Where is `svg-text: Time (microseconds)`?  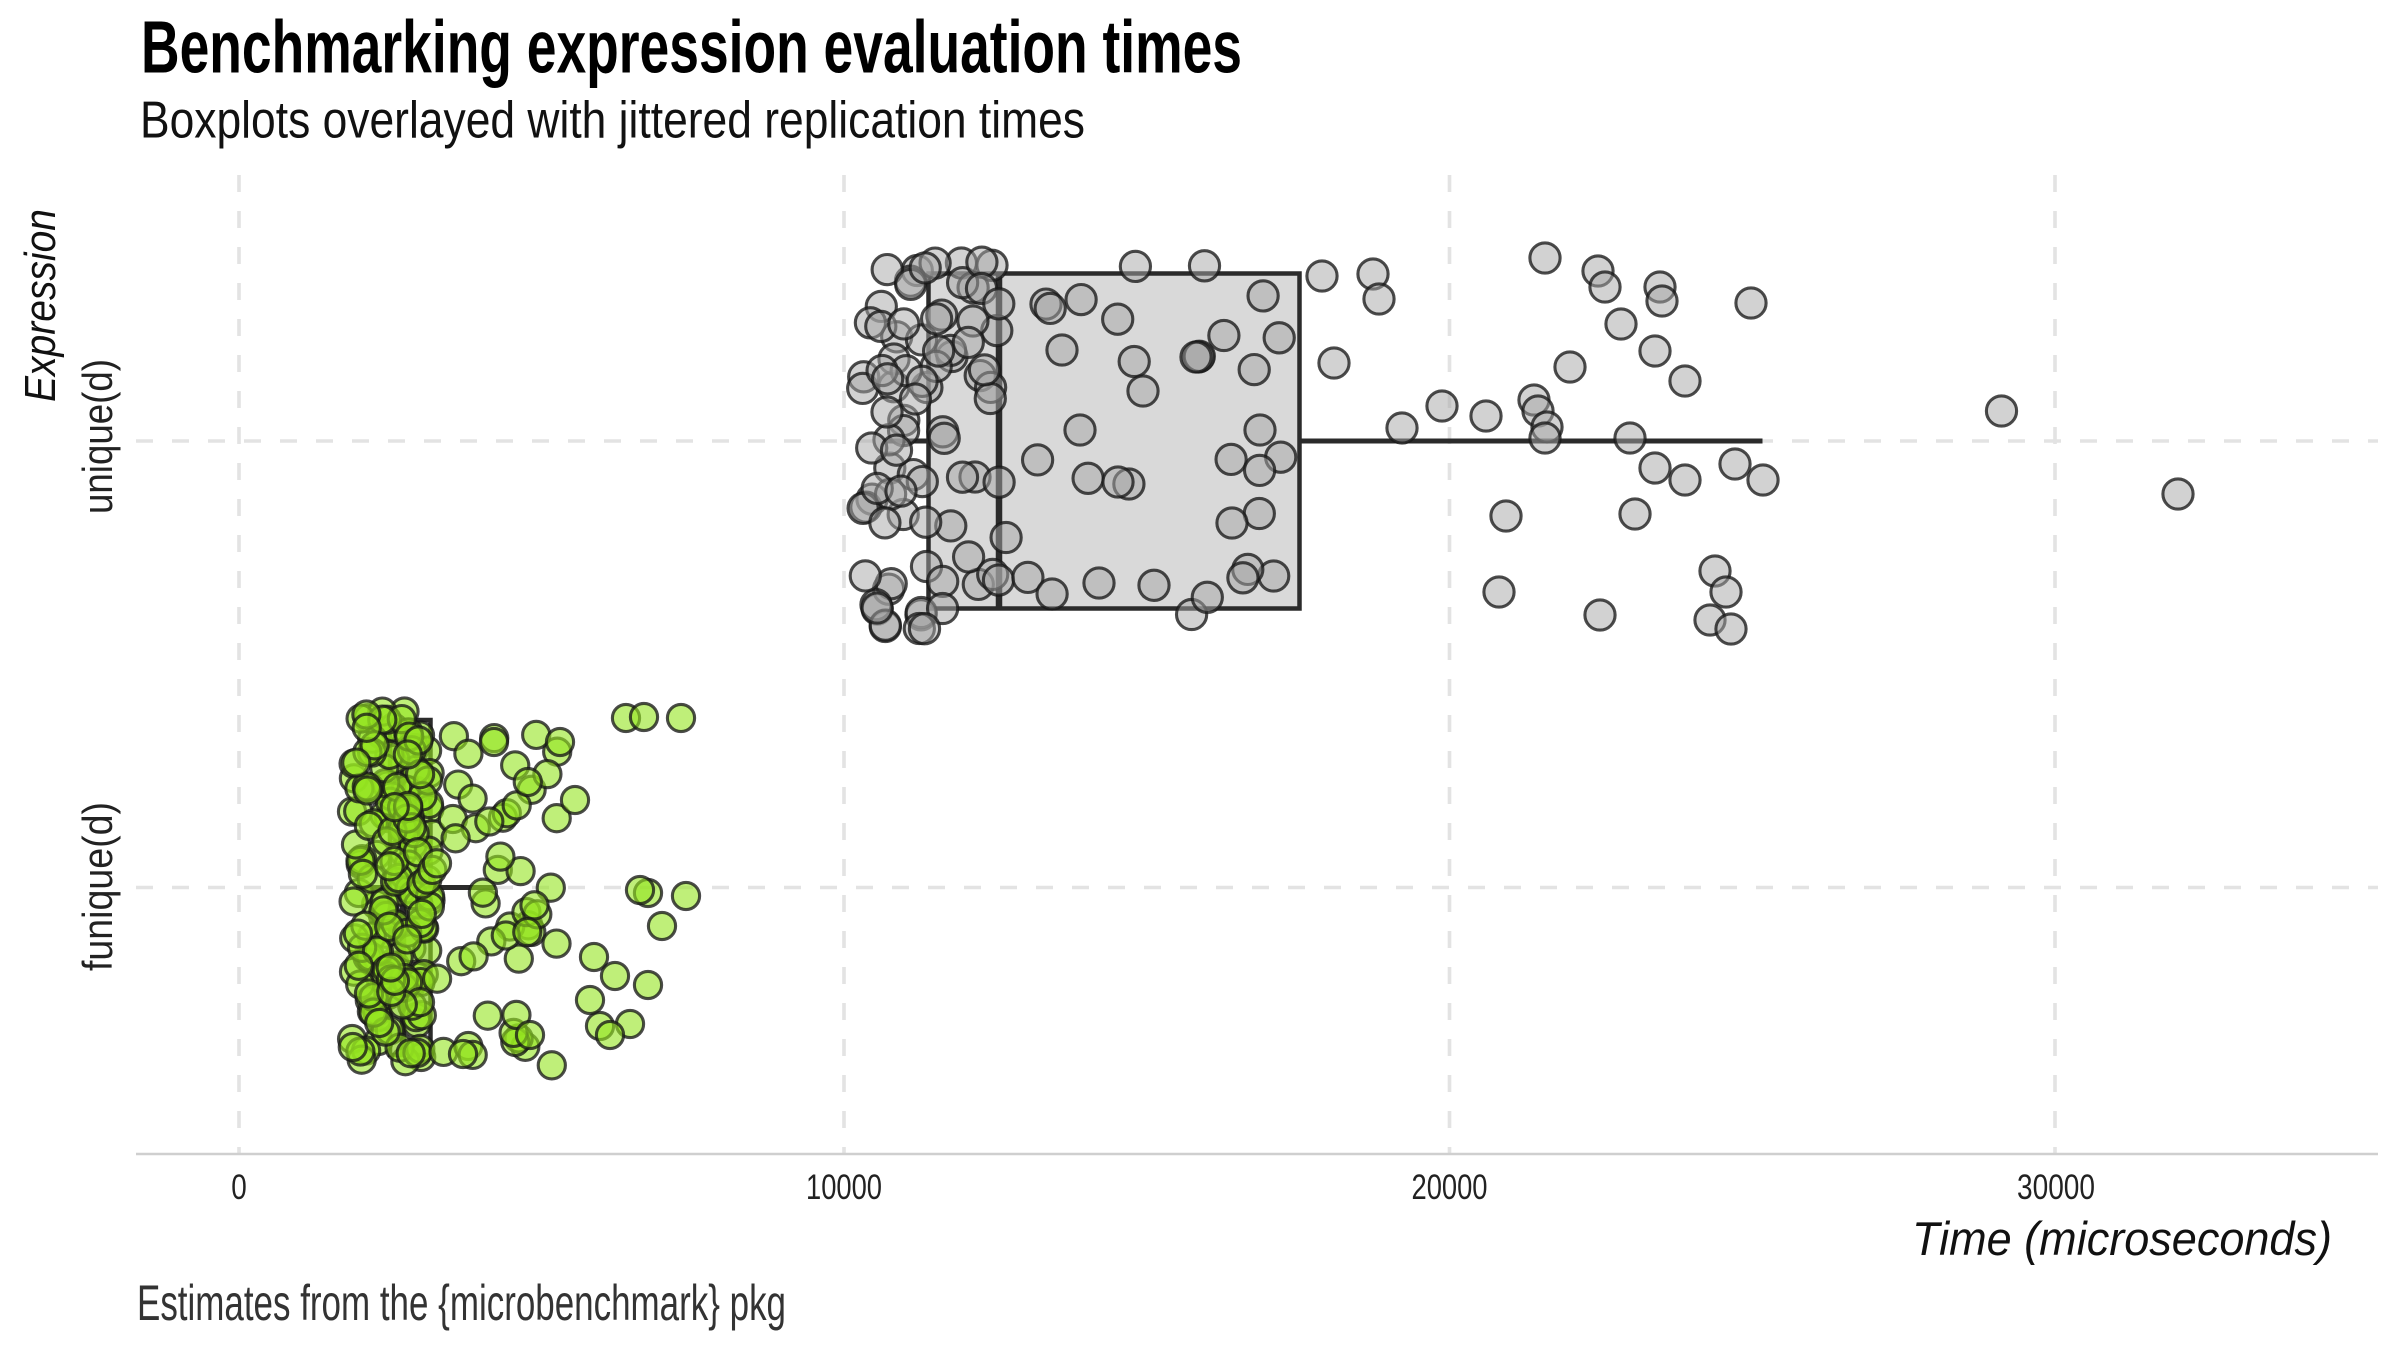 svg-text: Time (microseconds) is located at coordinates (2122, 1238).